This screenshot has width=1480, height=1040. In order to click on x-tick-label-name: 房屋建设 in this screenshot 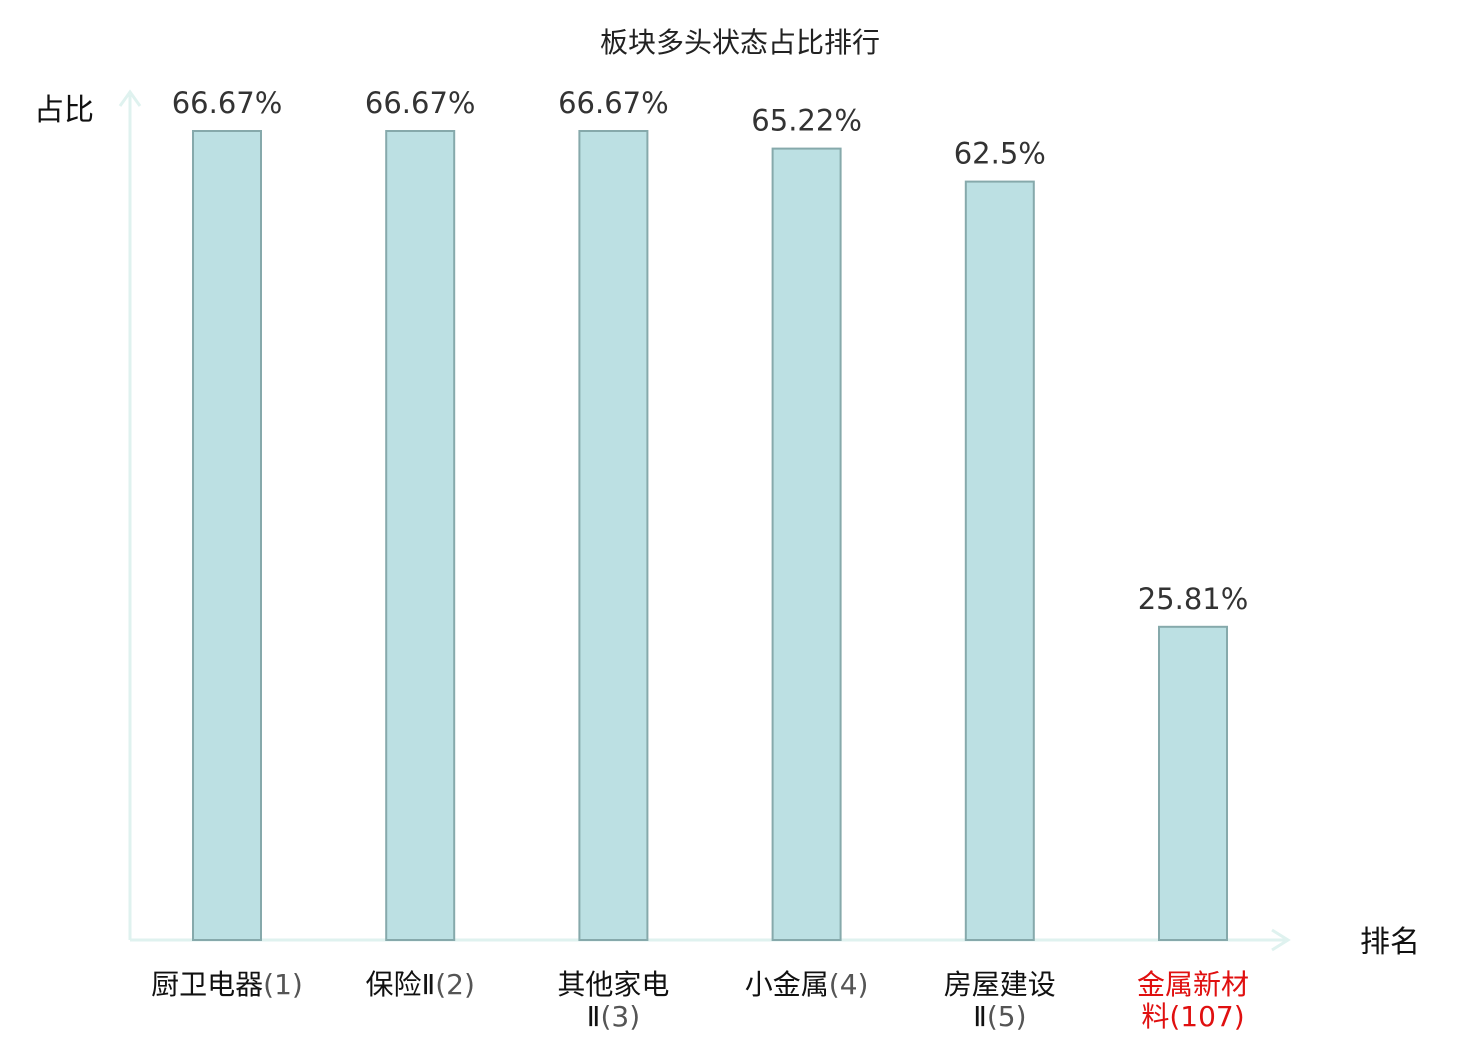, I will do `click(1000, 984)`.